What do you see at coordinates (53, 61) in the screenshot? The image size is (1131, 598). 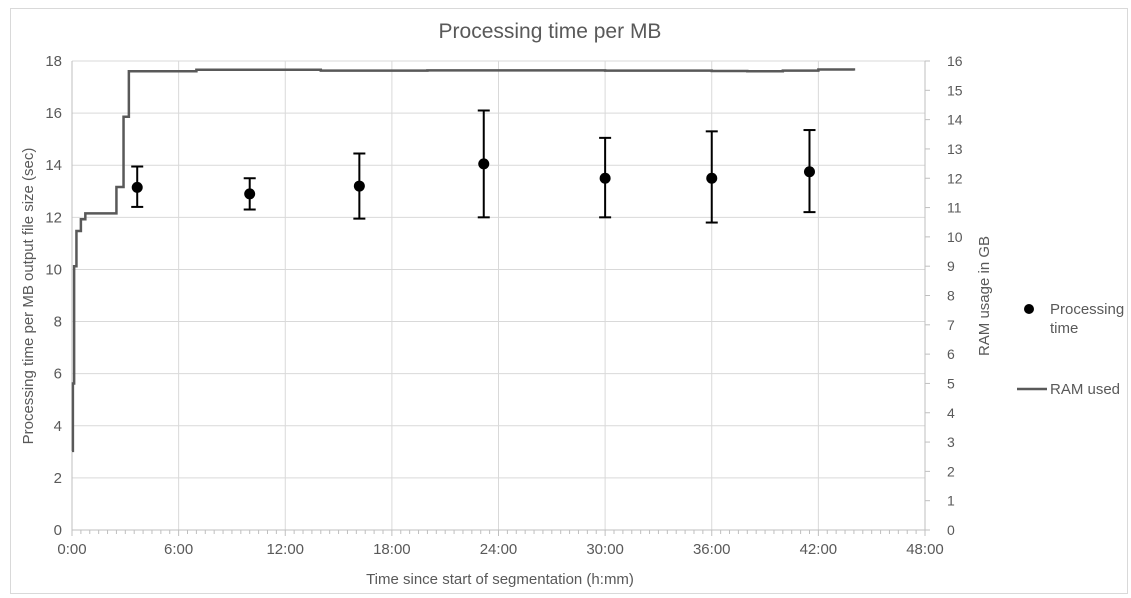 I see `y-tick-label: 18` at bounding box center [53, 61].